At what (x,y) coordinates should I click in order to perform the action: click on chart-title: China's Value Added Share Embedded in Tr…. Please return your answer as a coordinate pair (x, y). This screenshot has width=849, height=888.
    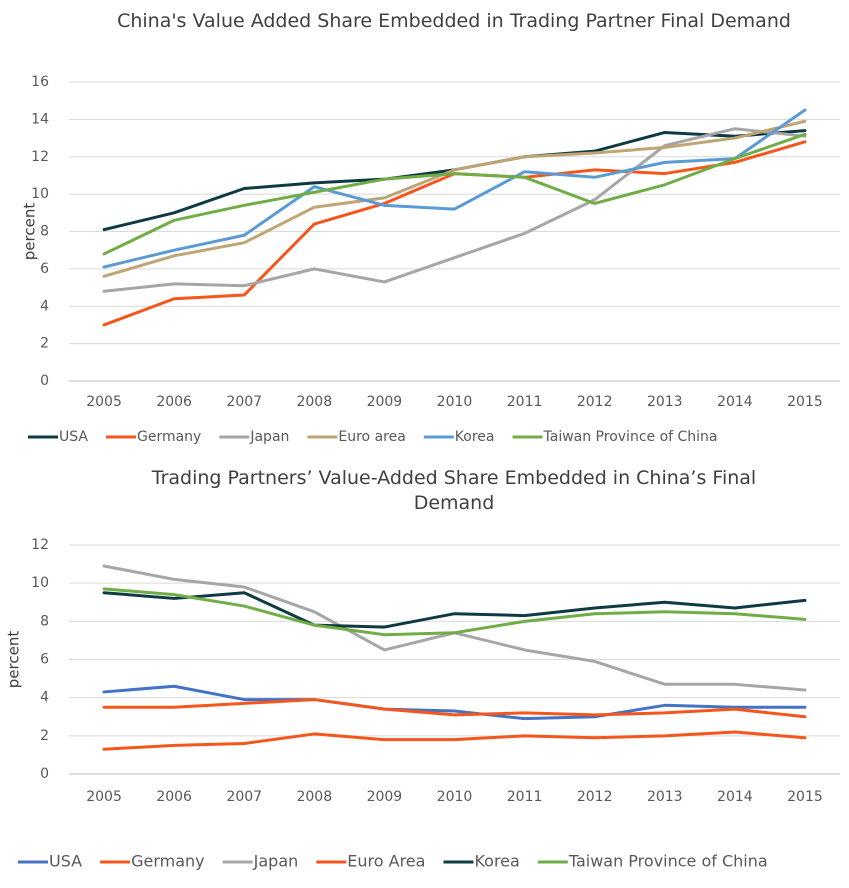
    Looking at the image, I should click on (454, 21).